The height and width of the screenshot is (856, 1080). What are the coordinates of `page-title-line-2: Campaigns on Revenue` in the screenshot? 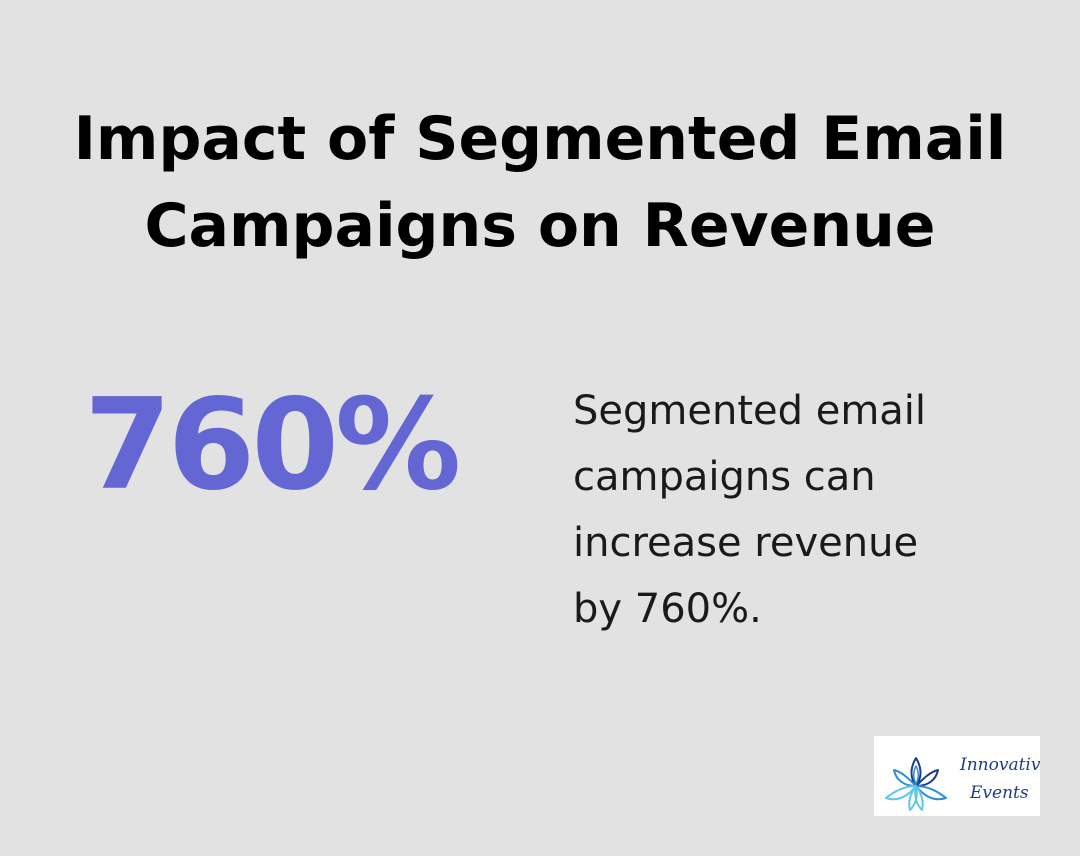 It's located at (540, 226).